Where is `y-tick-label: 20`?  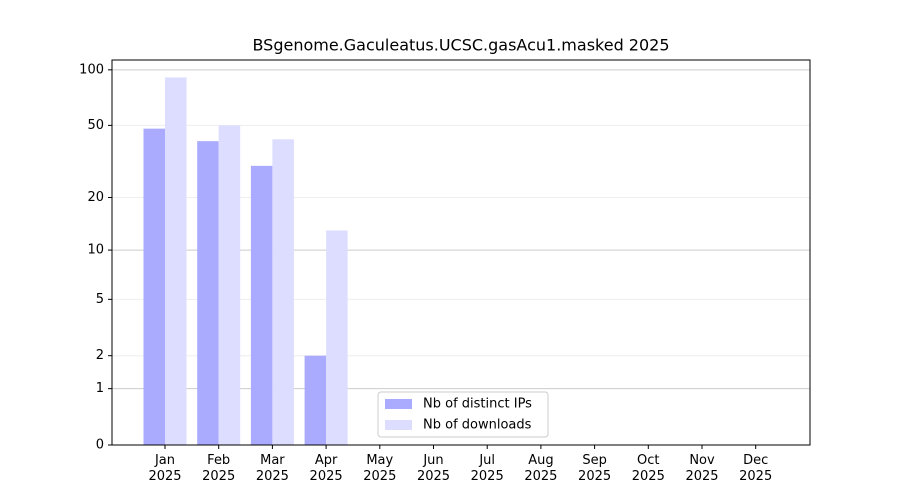
y-tick-label: 20 is located at coordinates (95, 197).